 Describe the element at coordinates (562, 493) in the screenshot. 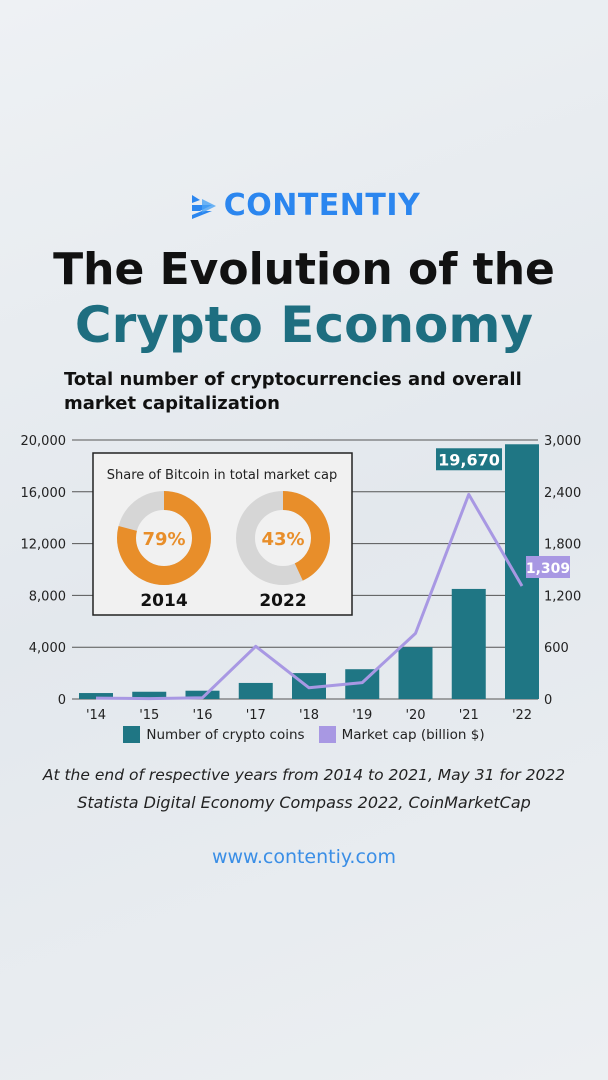

I see `right-tick-label: 2,400` at that location.